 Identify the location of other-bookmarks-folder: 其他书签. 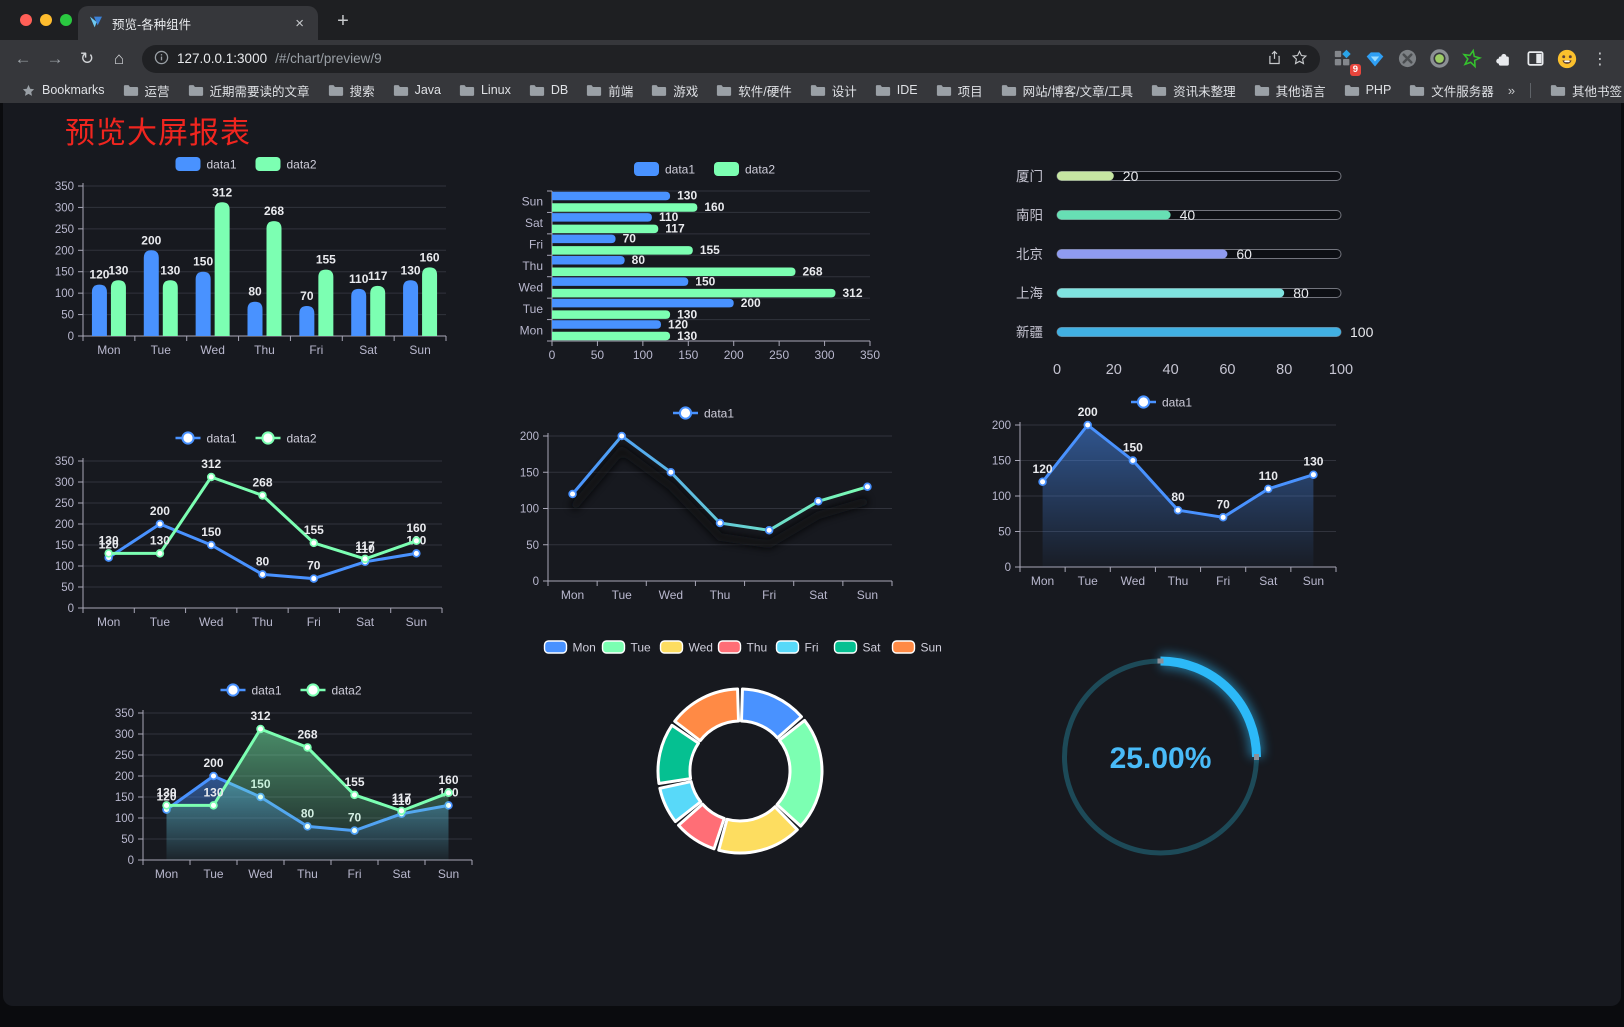
(1582, 90).